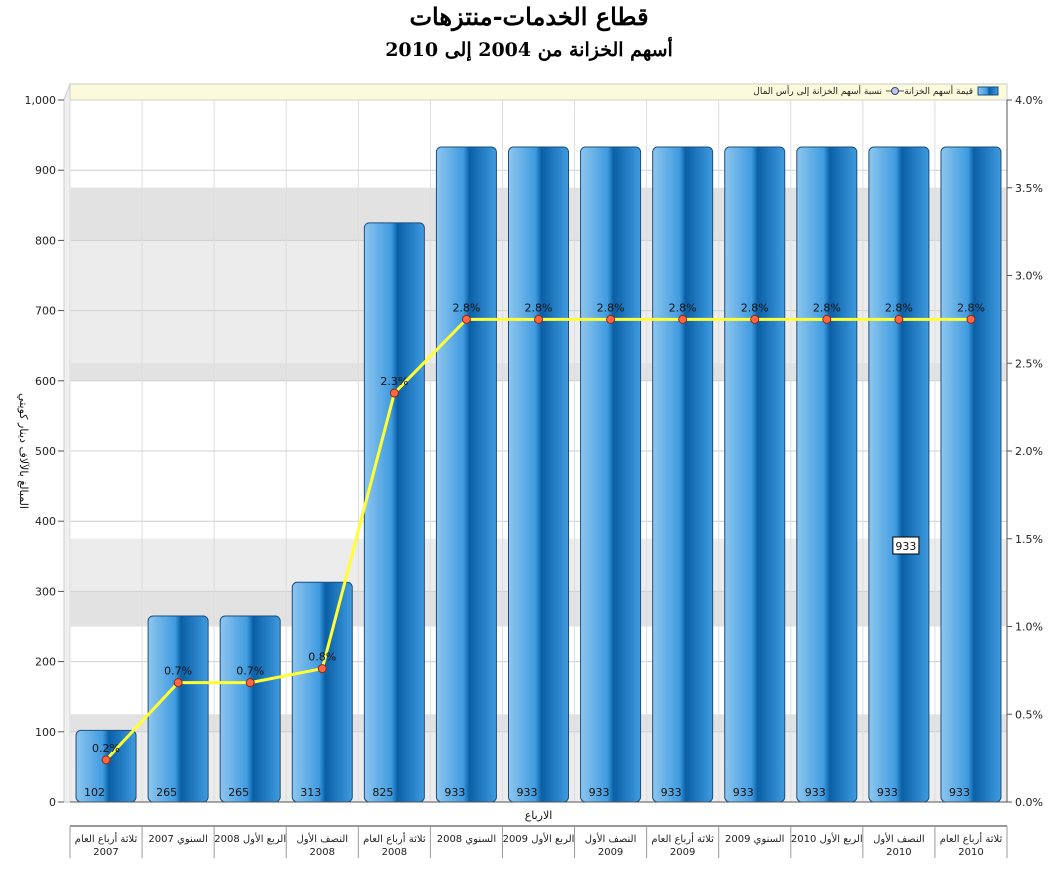 This screenshot has height=871, width=1058. I want to click on y-tick-label: 600, so click(45, 381).